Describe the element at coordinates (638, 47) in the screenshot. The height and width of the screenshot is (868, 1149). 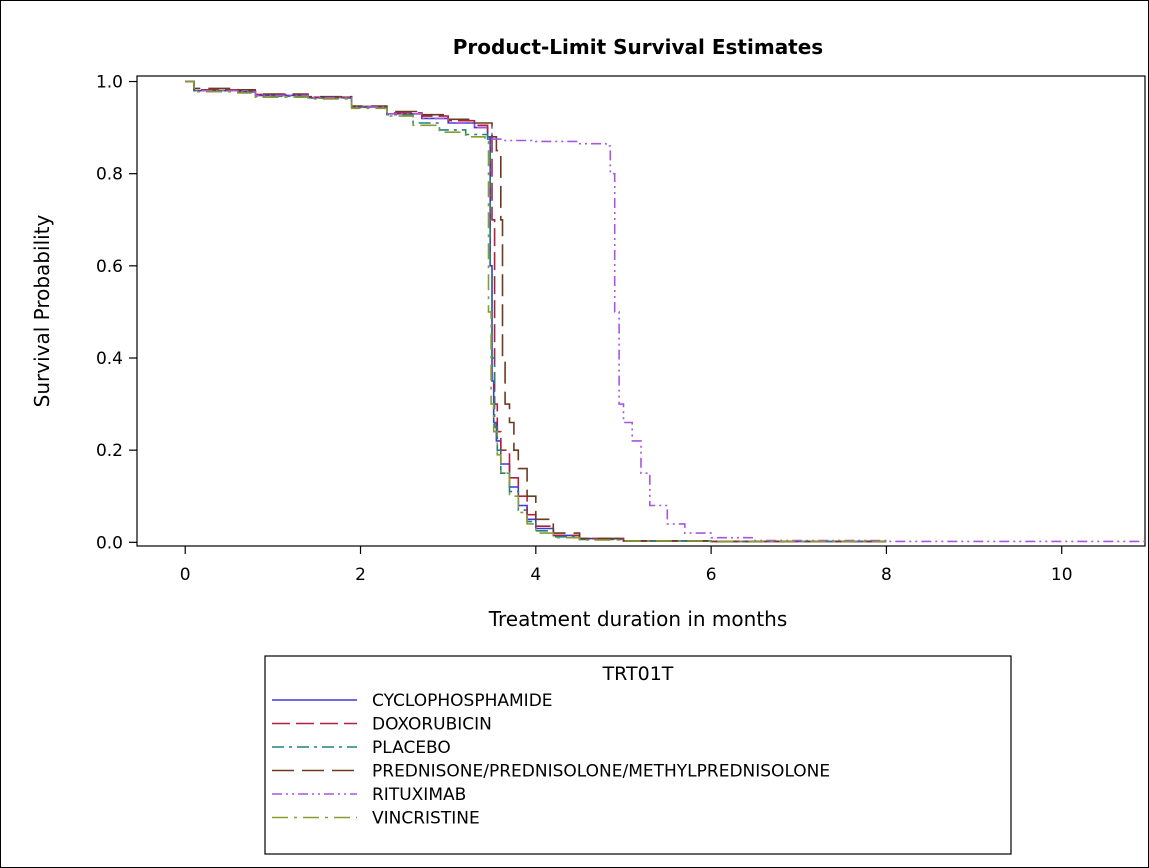
I see `chart-title: Product-Limit Survival Estimates` at that location.